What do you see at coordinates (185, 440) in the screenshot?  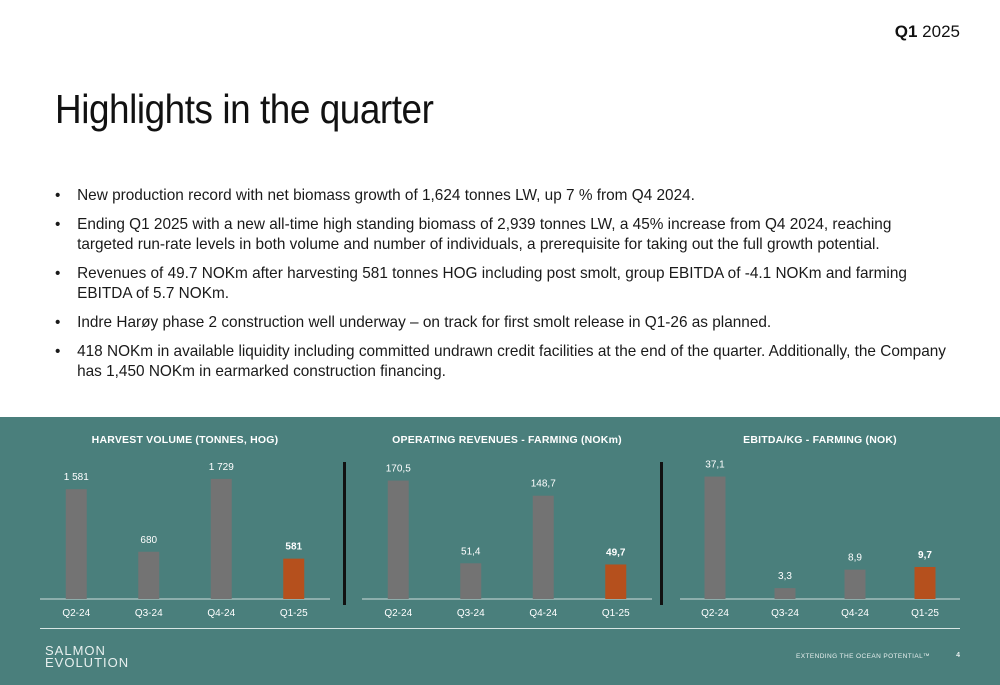 I see `chart-title: HARVEST VOLUME (TONNES, HOG)` at bounding box center [185, 440].